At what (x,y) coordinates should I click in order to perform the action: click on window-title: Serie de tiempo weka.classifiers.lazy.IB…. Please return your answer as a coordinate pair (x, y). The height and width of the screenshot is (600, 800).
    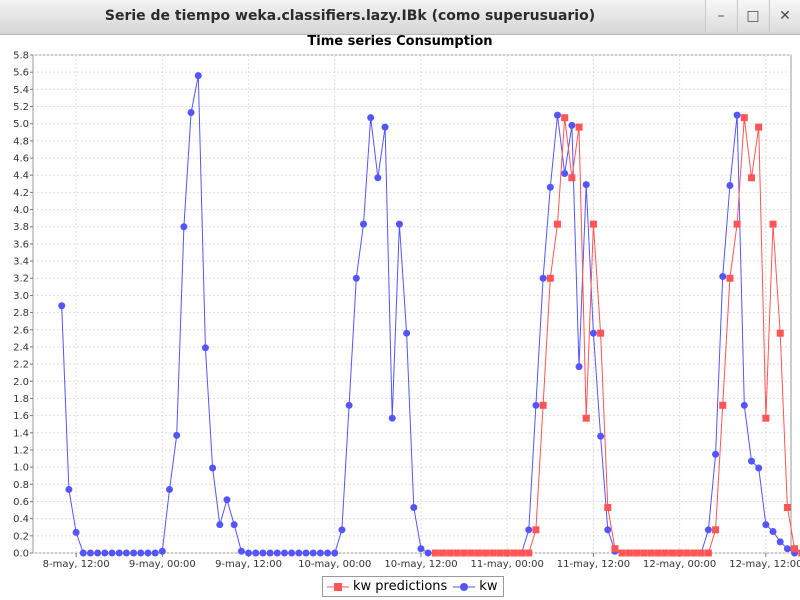
    Looking at the image, I should click on (350, 16).